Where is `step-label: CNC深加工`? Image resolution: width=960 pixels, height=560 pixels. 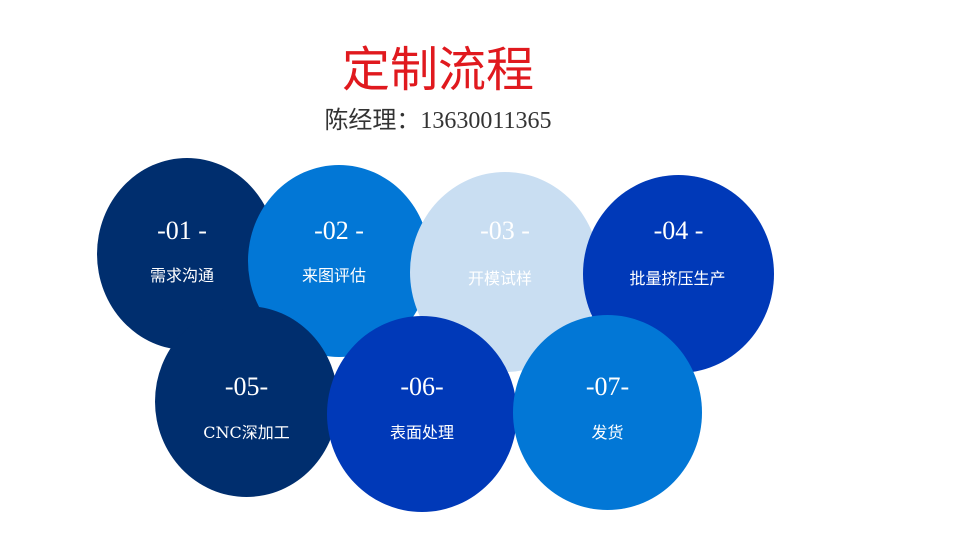 step-label: CNC深加工 is located at coordinates (246, 432).